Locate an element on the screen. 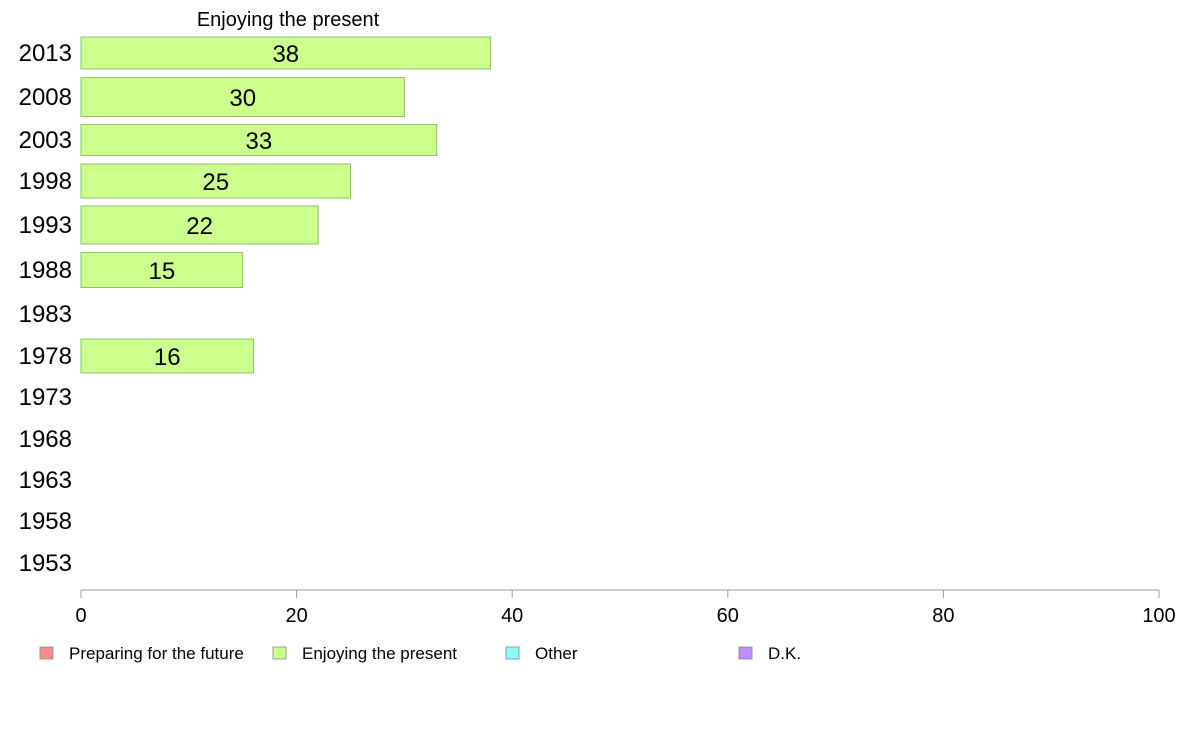 This screenshot has width=1188, height=736. bar-2013 is located at coordinates (286, 53).